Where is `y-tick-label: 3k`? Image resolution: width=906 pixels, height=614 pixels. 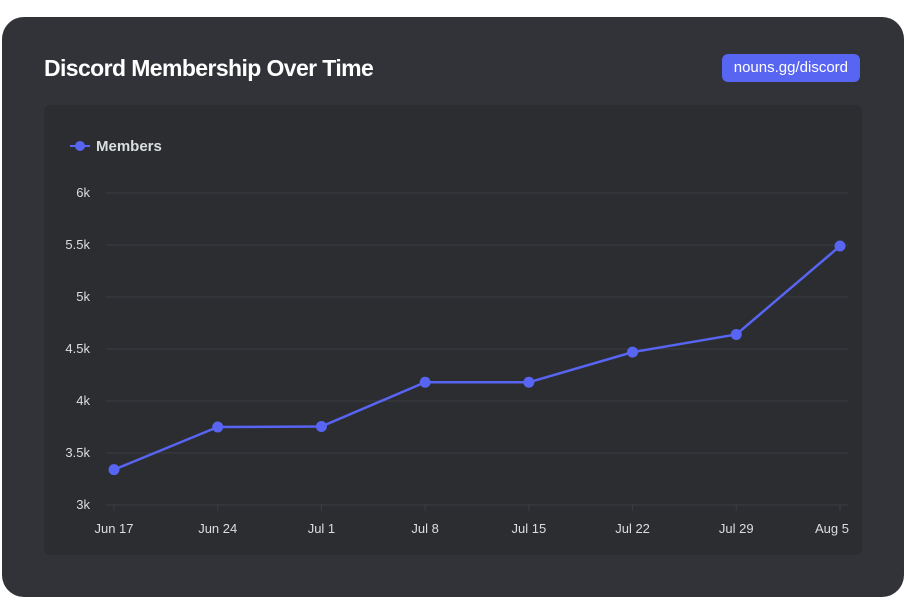
y-tick-label: 3k is located at coordinates (83, 504).